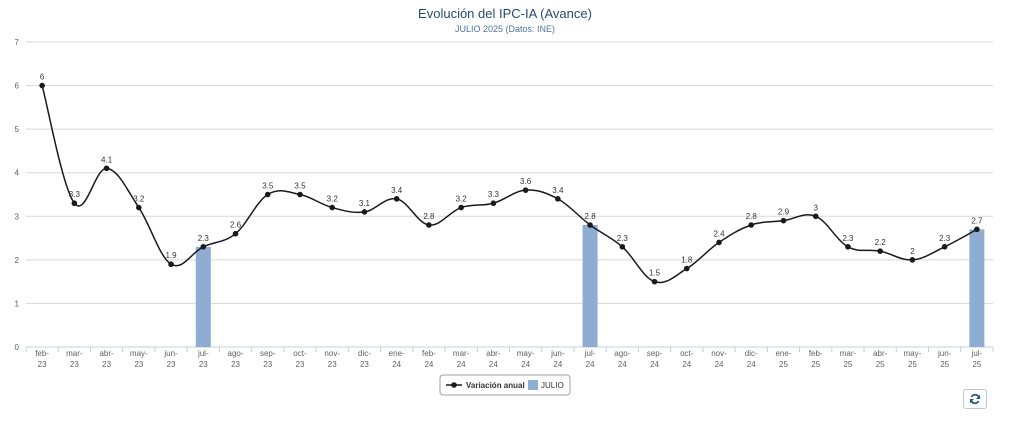  I want to click on x-tick-label: dic-, so click(364, 353).